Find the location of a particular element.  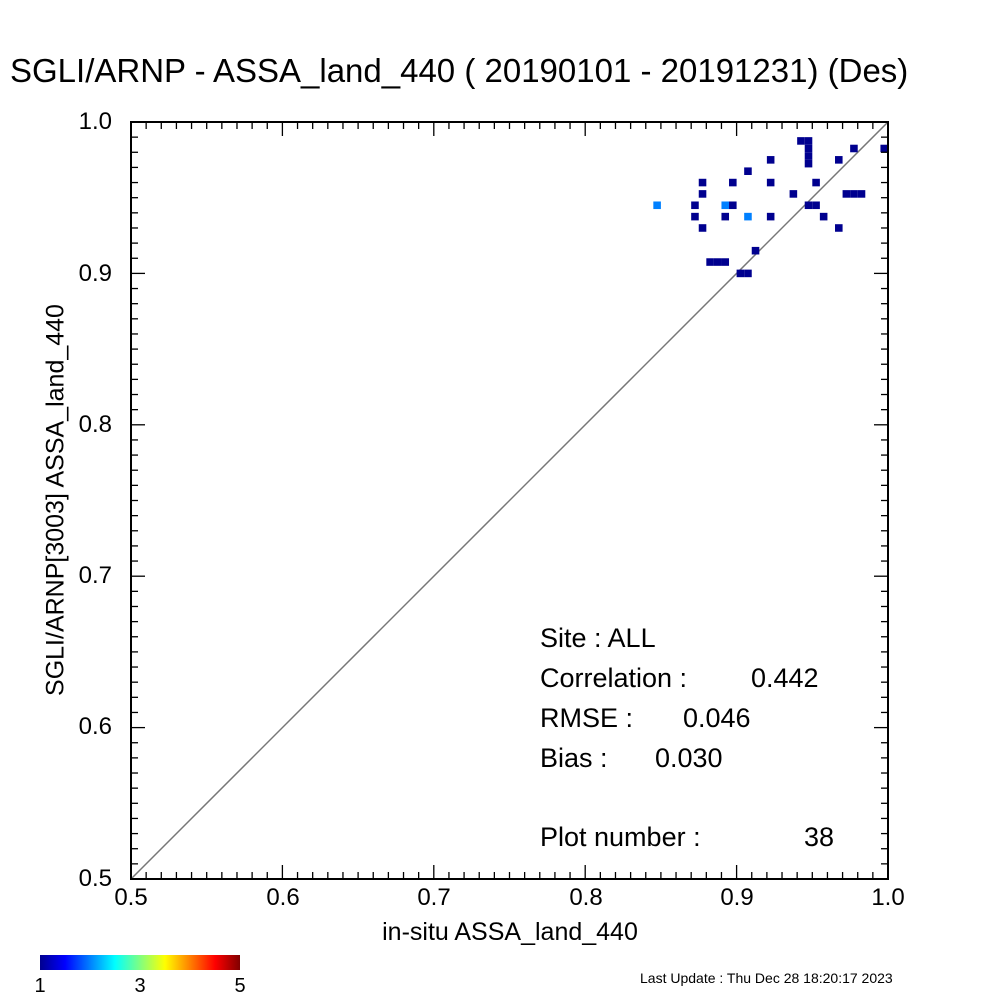

x-tick-label: 0.6 is located at coordinates (283, 897).